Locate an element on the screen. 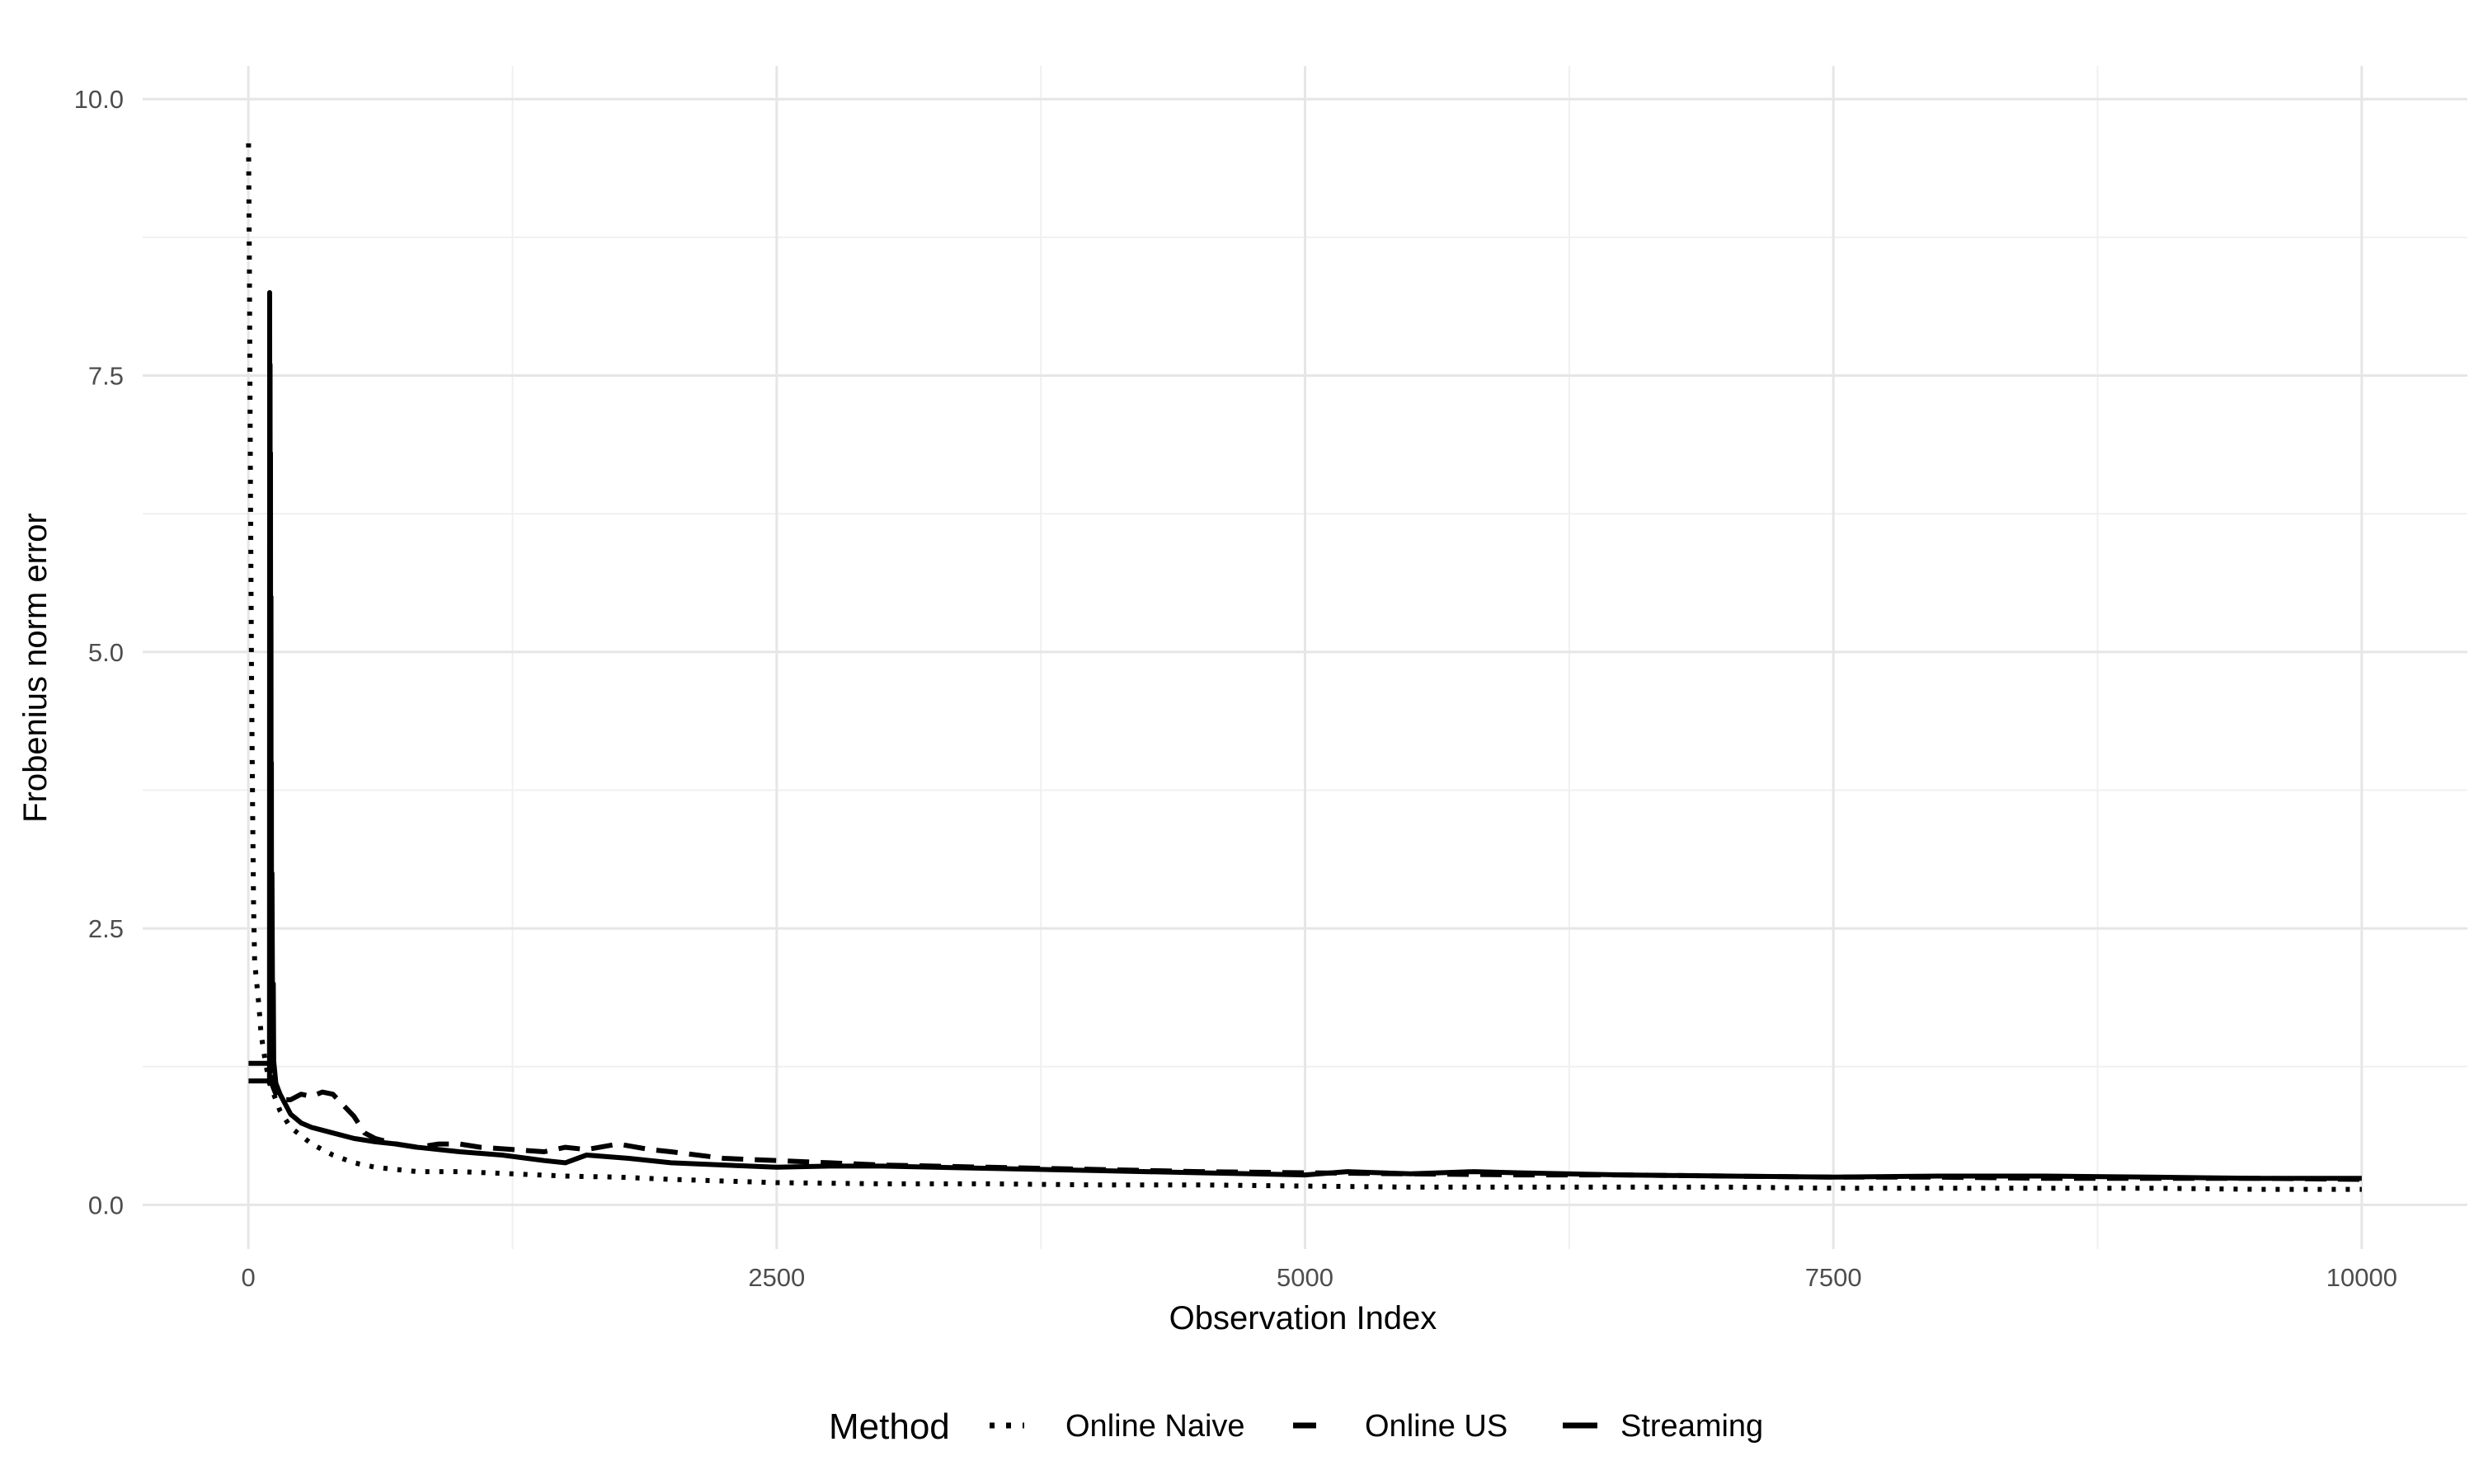 Image resolution: width=2474 pixels, height=1484 pixels. x-axis-title: Observation Index is located at coordinates (1303, 1318).